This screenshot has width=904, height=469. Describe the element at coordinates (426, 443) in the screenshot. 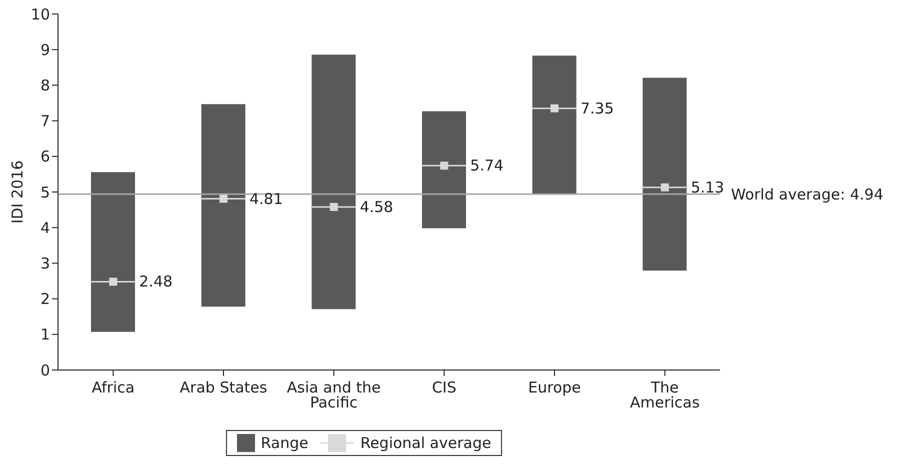

I see `legend-label: Regional average` at that location.